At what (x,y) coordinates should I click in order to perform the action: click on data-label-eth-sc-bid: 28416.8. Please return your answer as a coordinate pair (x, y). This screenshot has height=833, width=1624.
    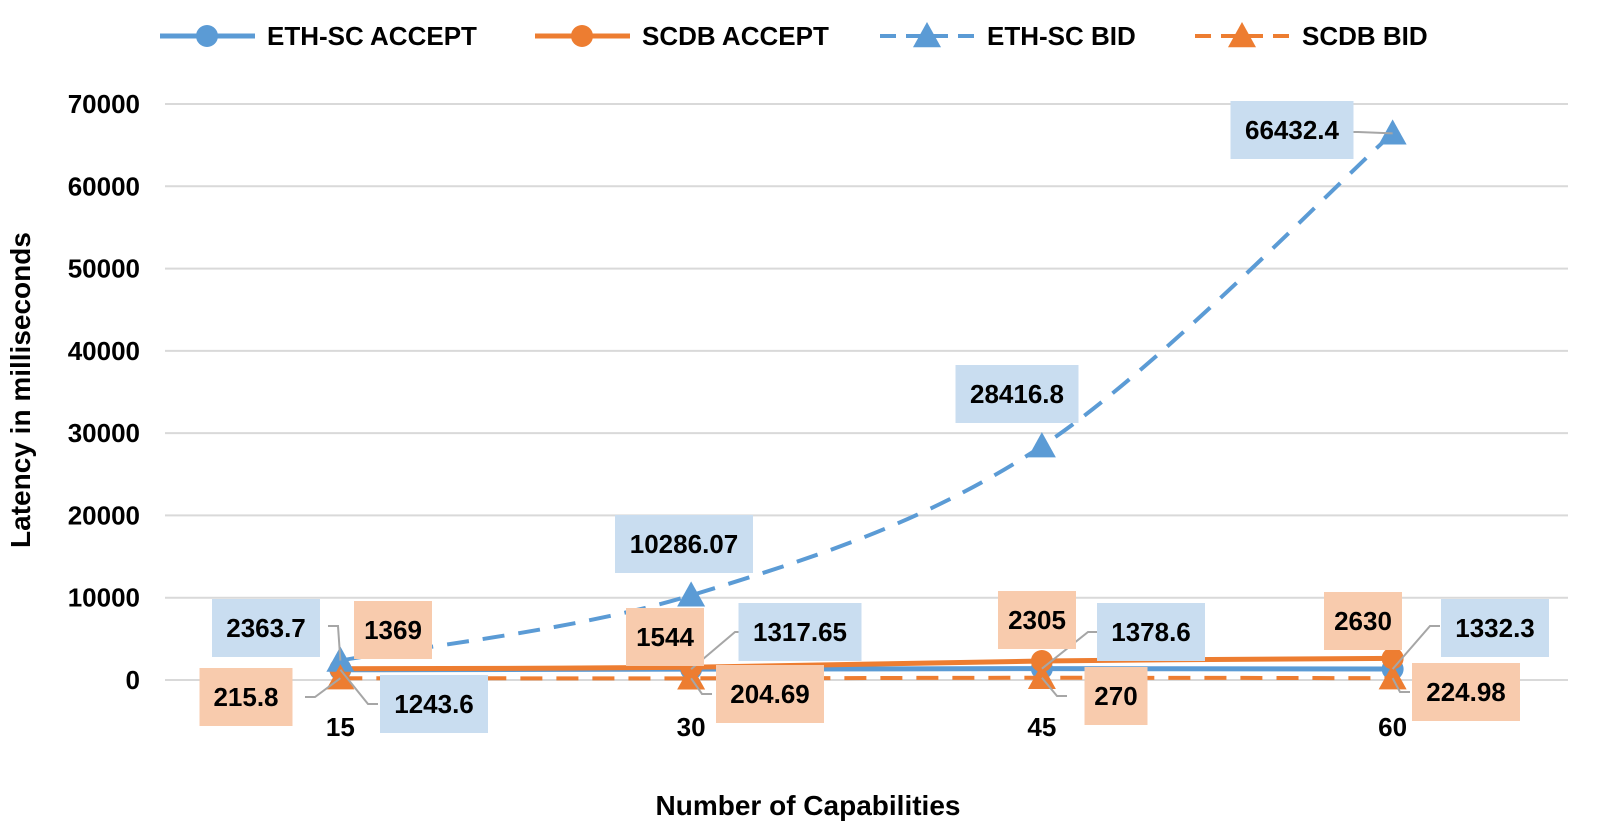
    Looking at the image, I should click on (1017, 394).